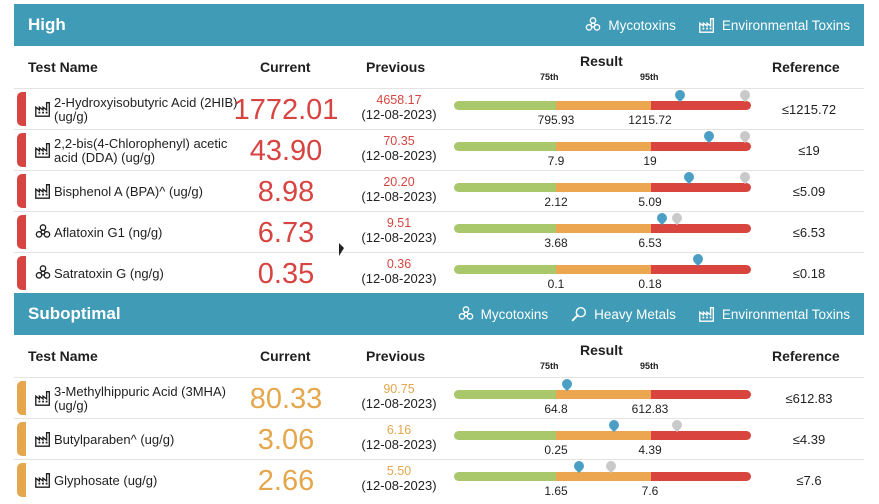 The image size is (879, 504). Describe the element at coordinates (286, 151) in the screenshot. I see `current-value: 43.90` at that location.